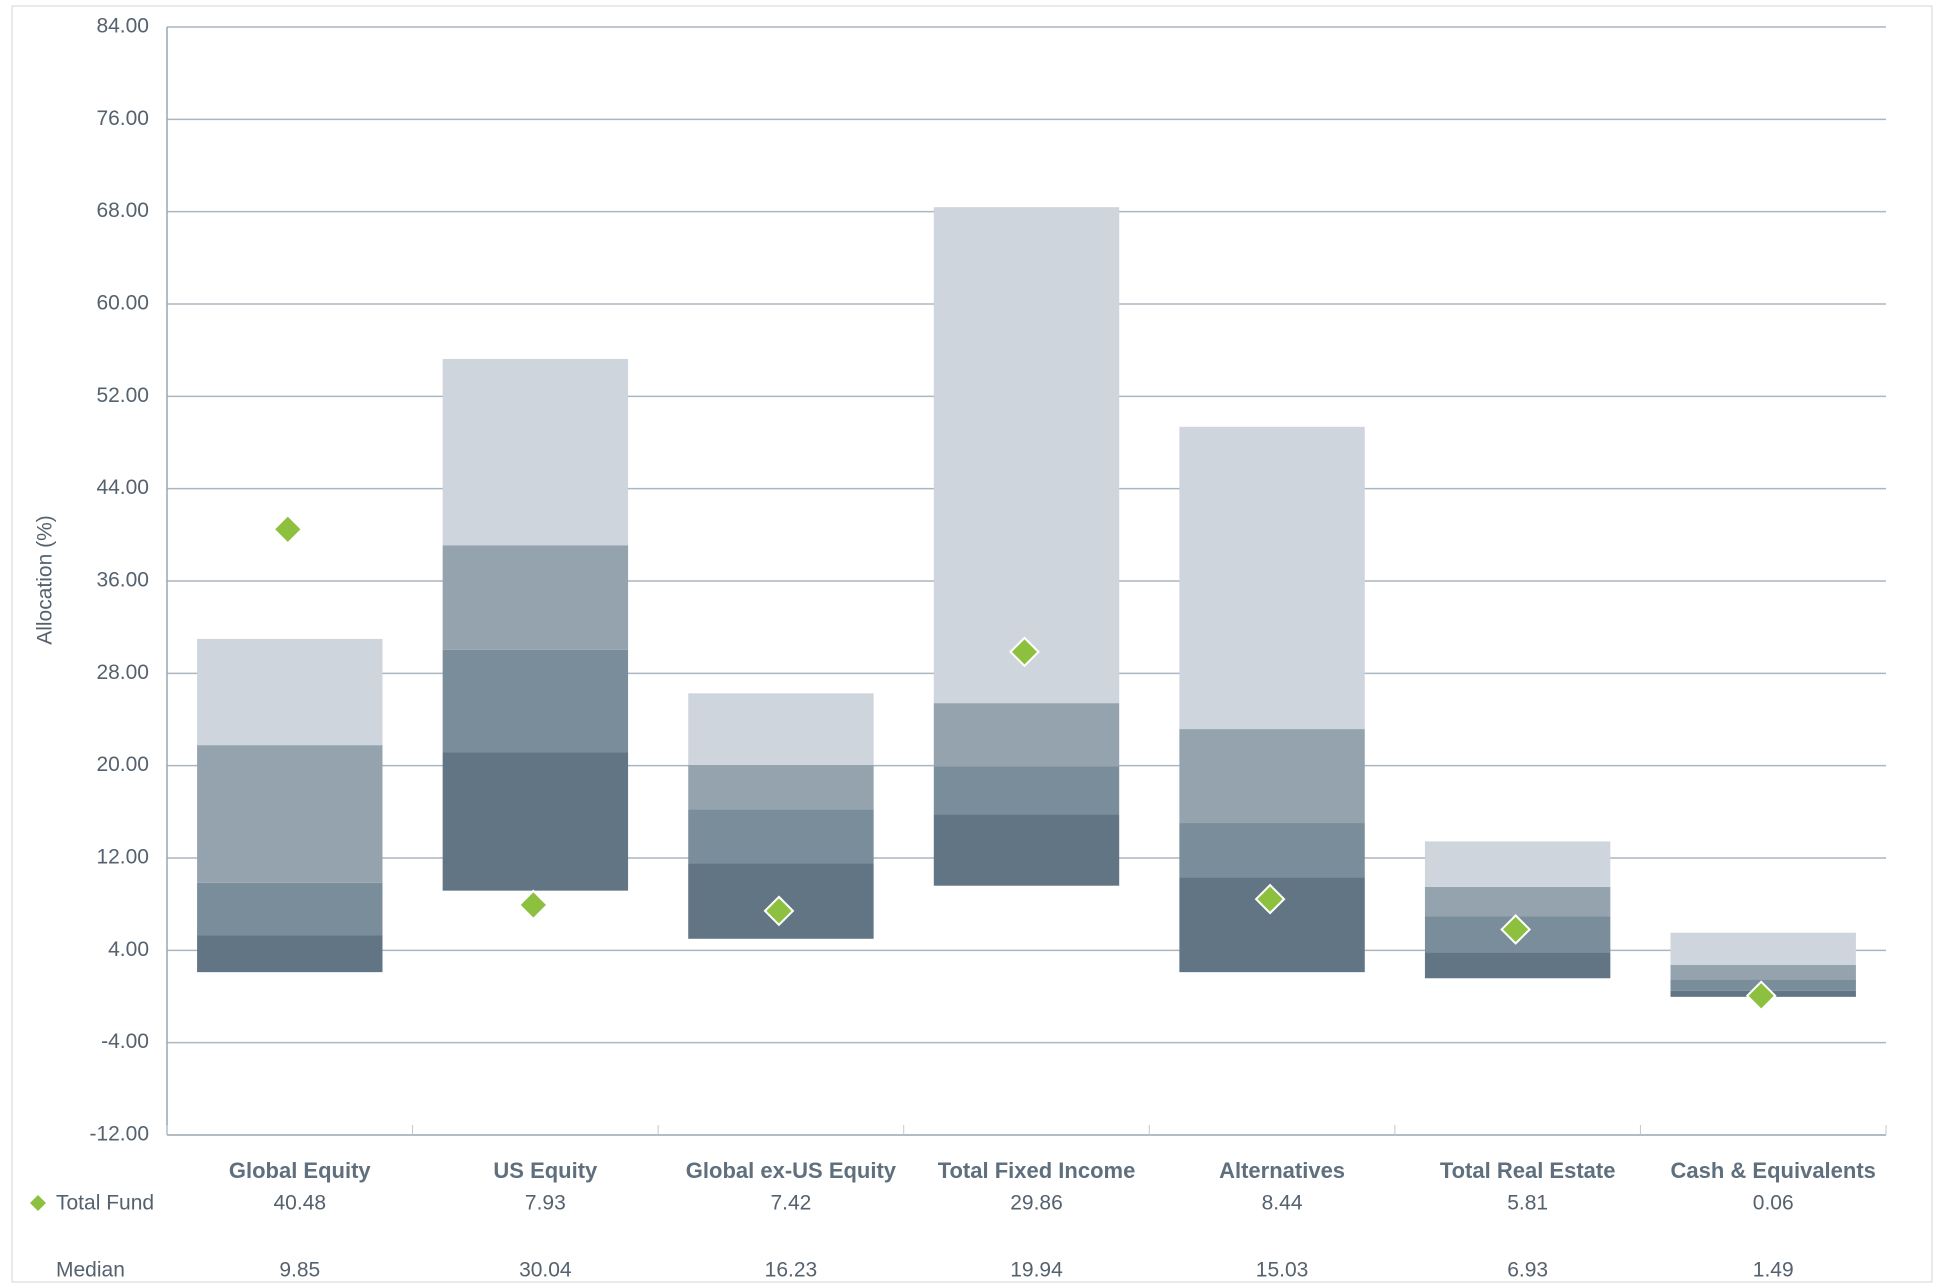  Describe the element at coordinates (1528, 1170) in the screenshot. I see `category-label: Total Real Estate` at that location.